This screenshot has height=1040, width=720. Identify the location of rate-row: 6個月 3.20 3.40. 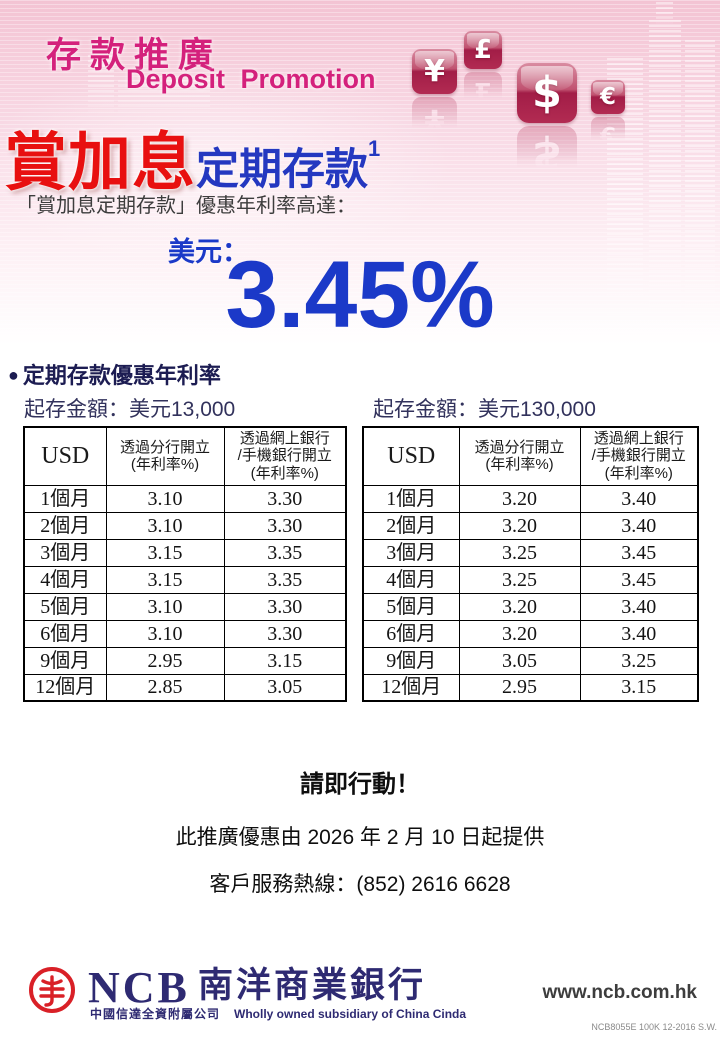
(530, 633).